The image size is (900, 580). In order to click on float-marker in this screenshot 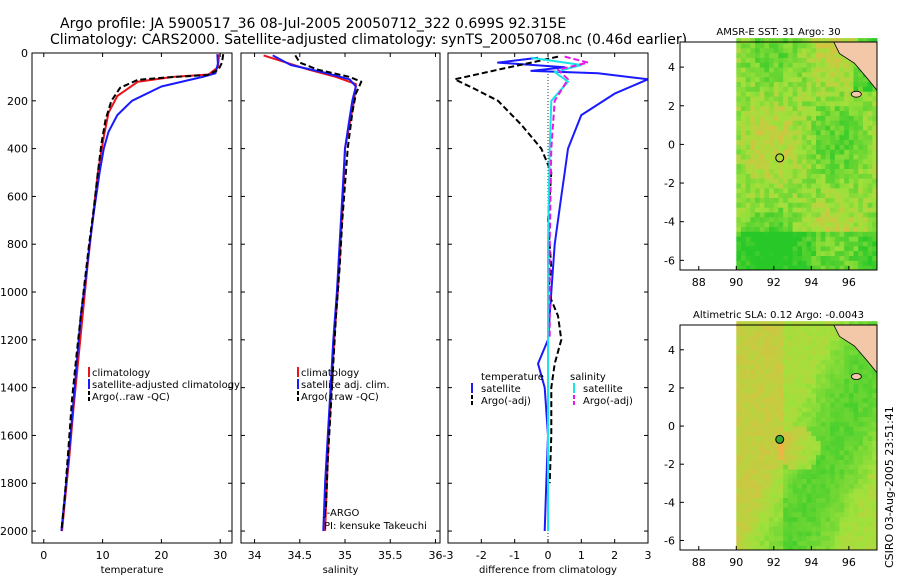, I will do `click(780, 439)`.